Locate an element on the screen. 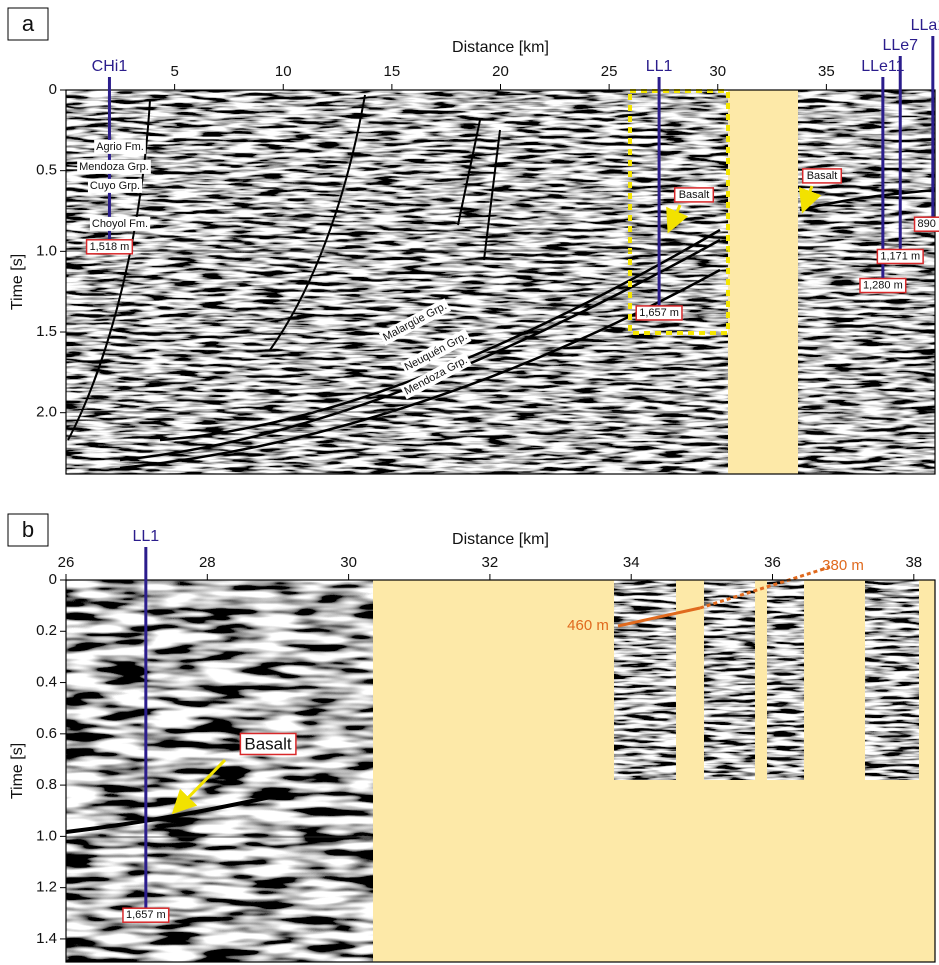 The image size is (939, 965). x-tick-label: 34 is located at coordinates (631, 562).